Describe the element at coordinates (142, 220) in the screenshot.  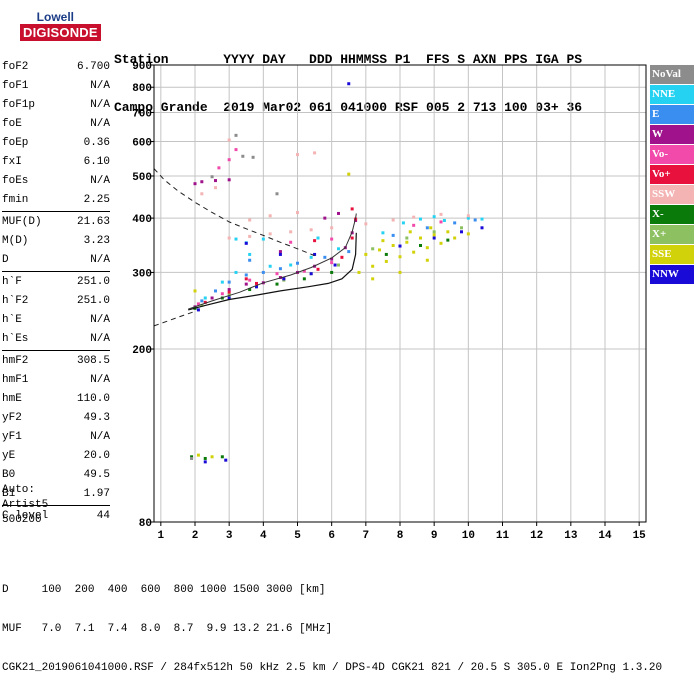
I see `y-tick-label: 400` at that location.